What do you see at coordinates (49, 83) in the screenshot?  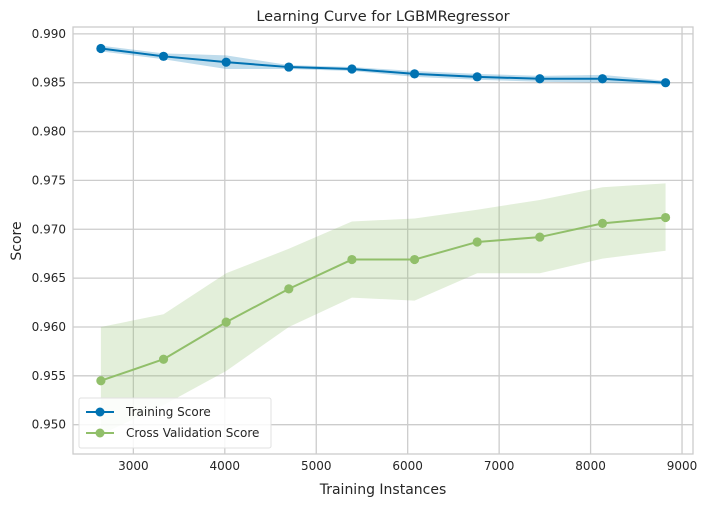 I see `y-tick-label: 0.985` at bounding box center [49, 83].